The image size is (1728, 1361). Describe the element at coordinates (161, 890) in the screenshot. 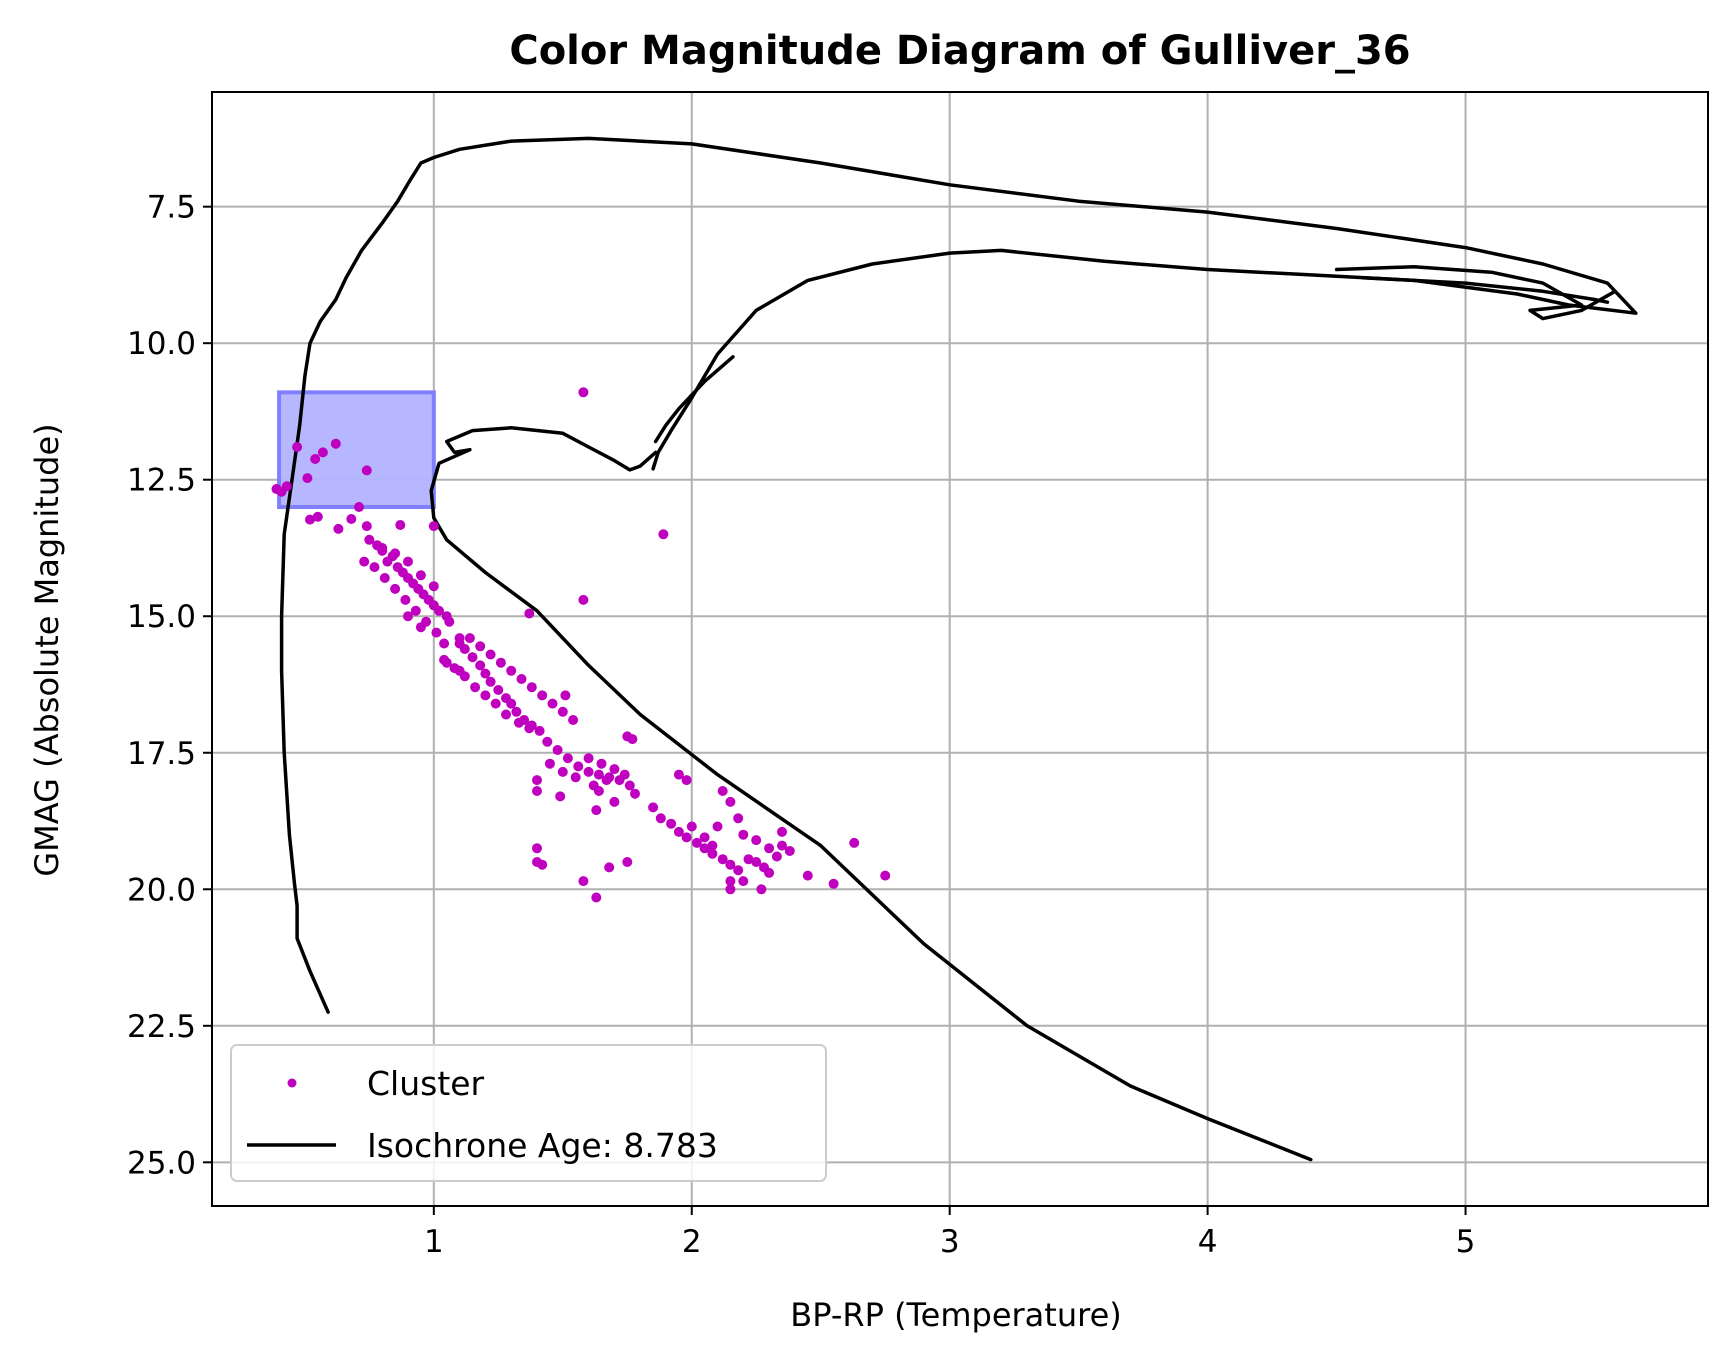

I see `y-tick-label: 20.0` at that location.